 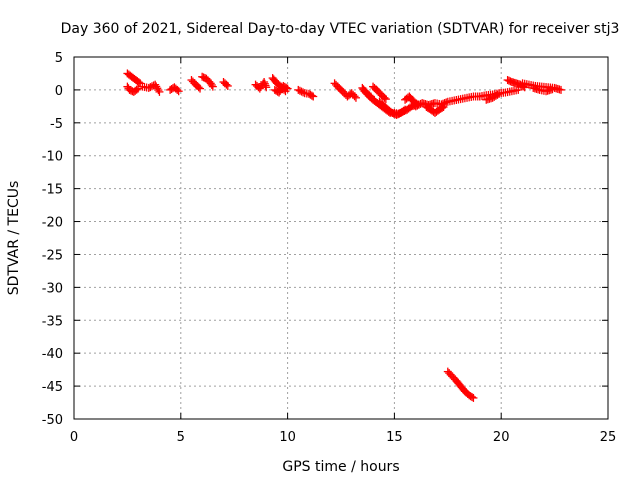 What do you see at coordinates (52, 157) in the screenshot?
I see `y-tick-label: -10` at bounding box center [52, 157].